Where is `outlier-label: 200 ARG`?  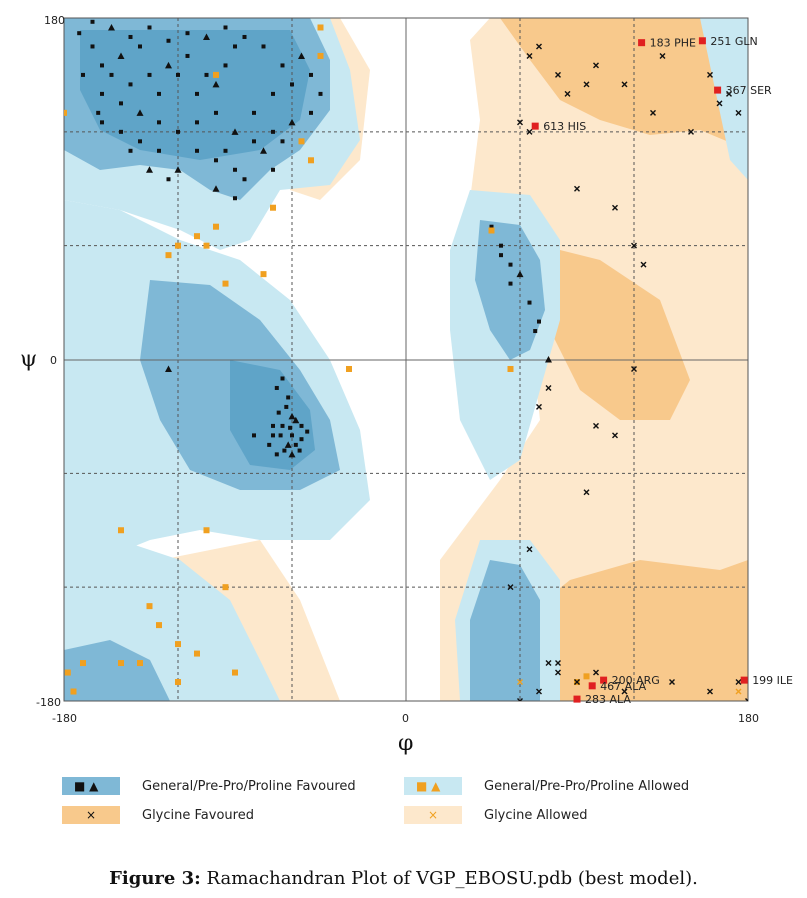
outlier-label: 200 ARG is located at coordinates (636, 680).